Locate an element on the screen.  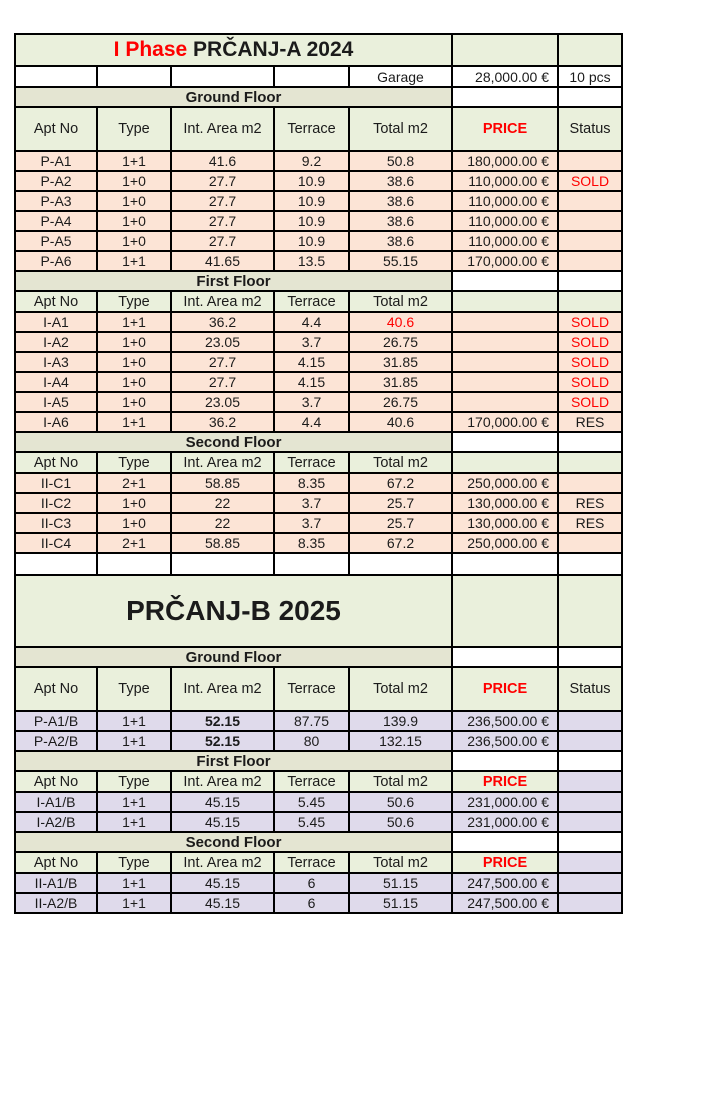
cell: 130,000.00 € is located at coordinates (505, 523).